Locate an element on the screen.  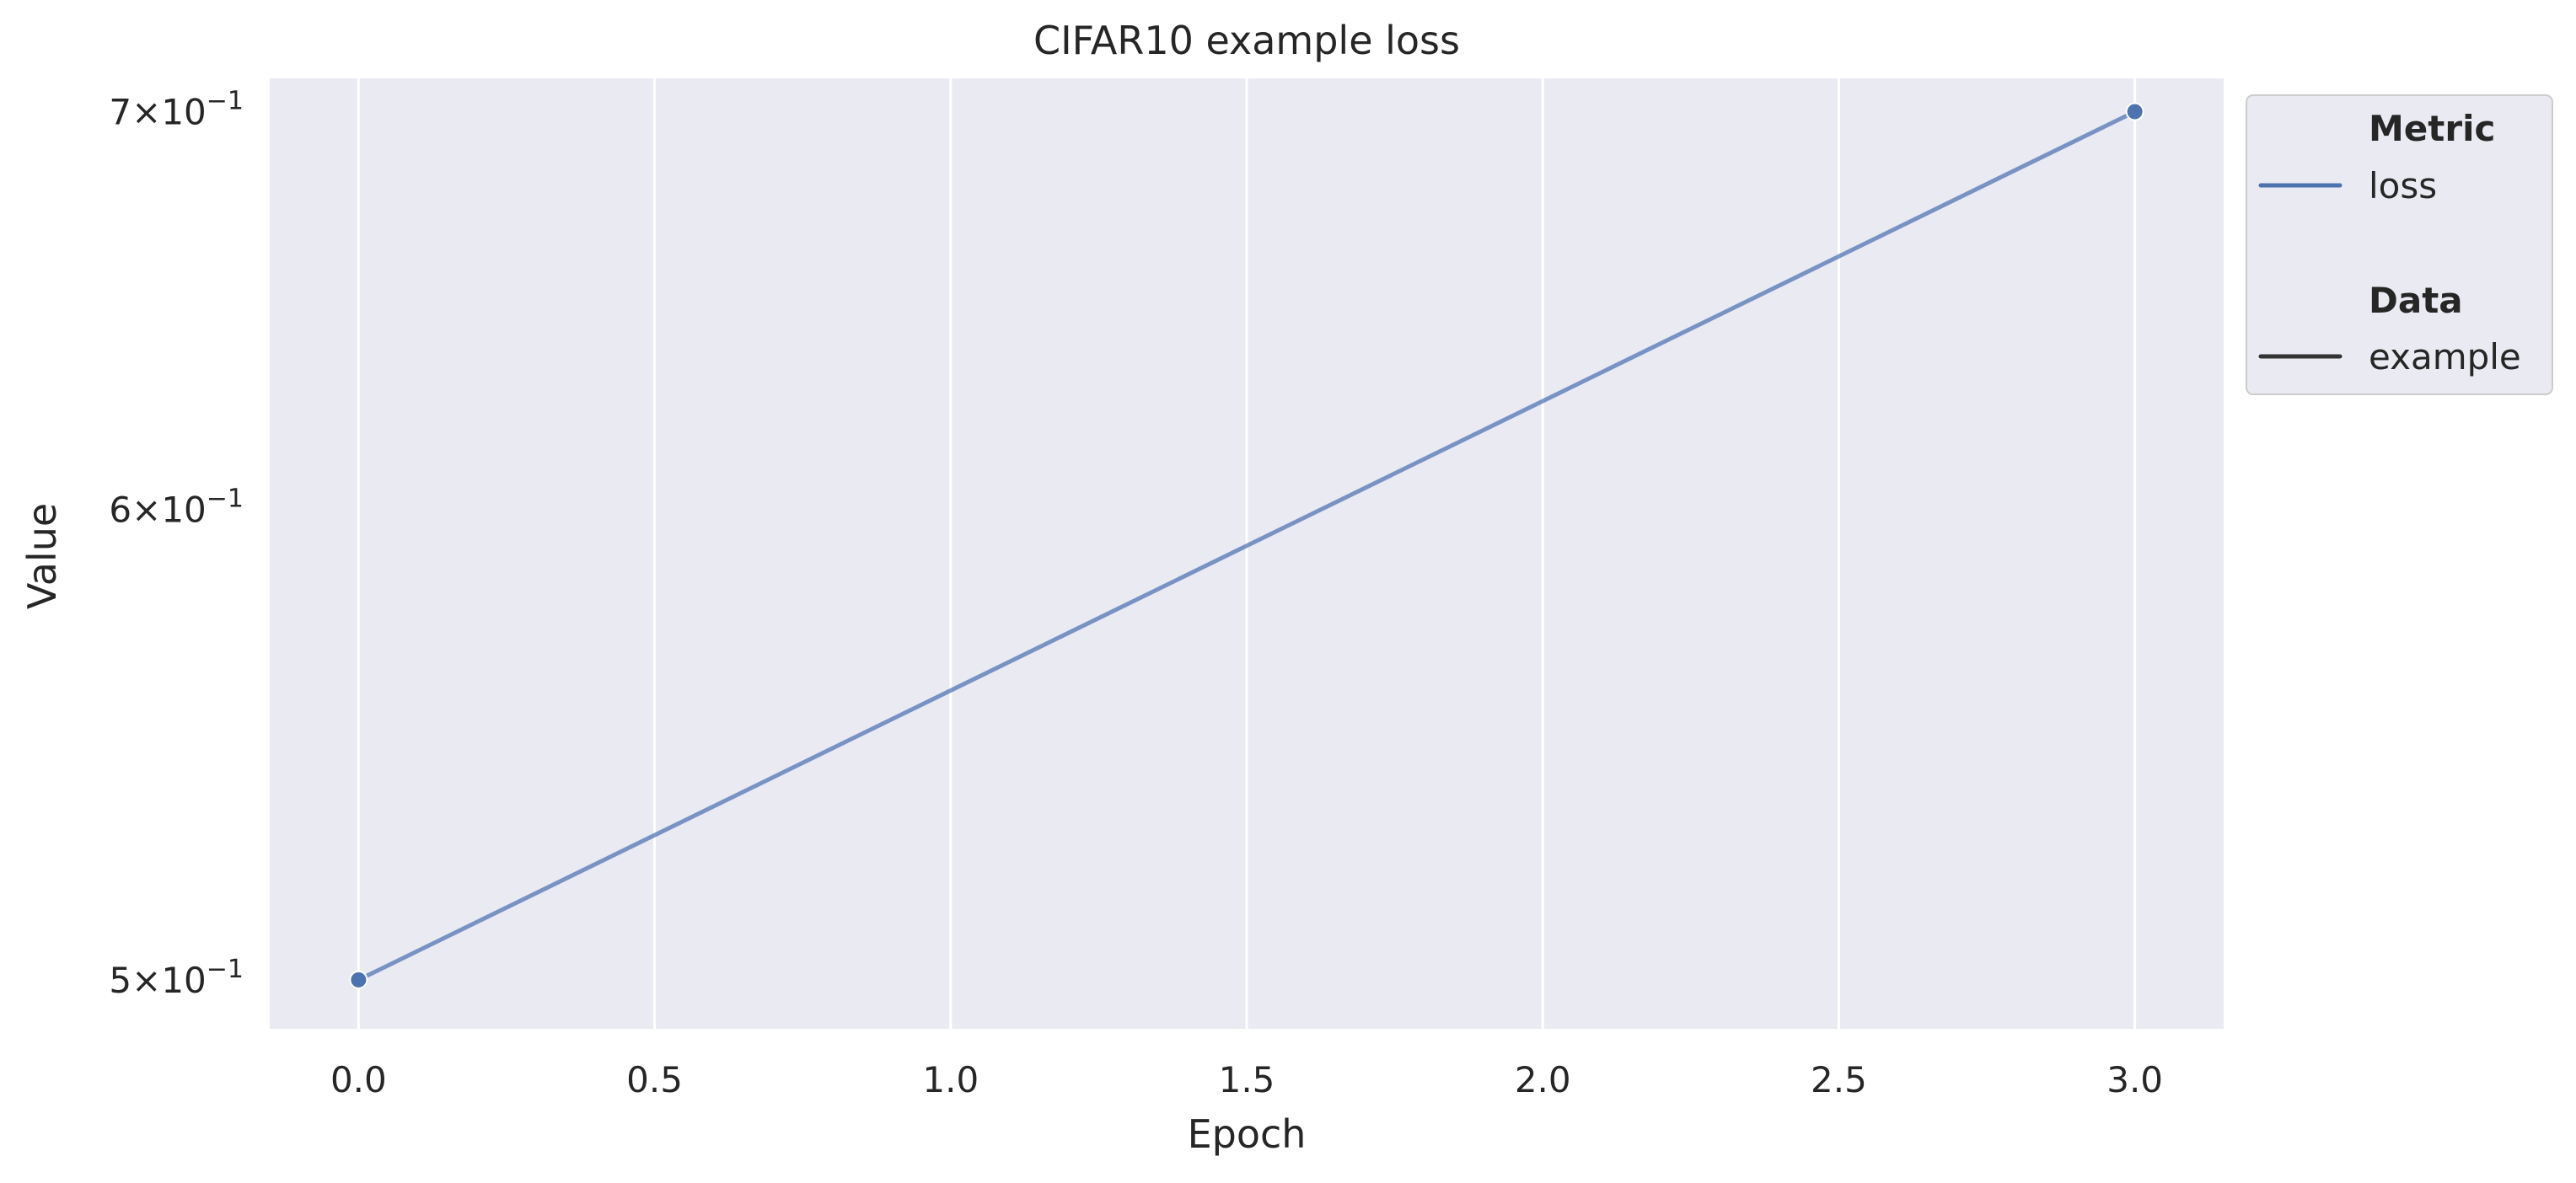
legend-box is located at coordinates (2399, 244).